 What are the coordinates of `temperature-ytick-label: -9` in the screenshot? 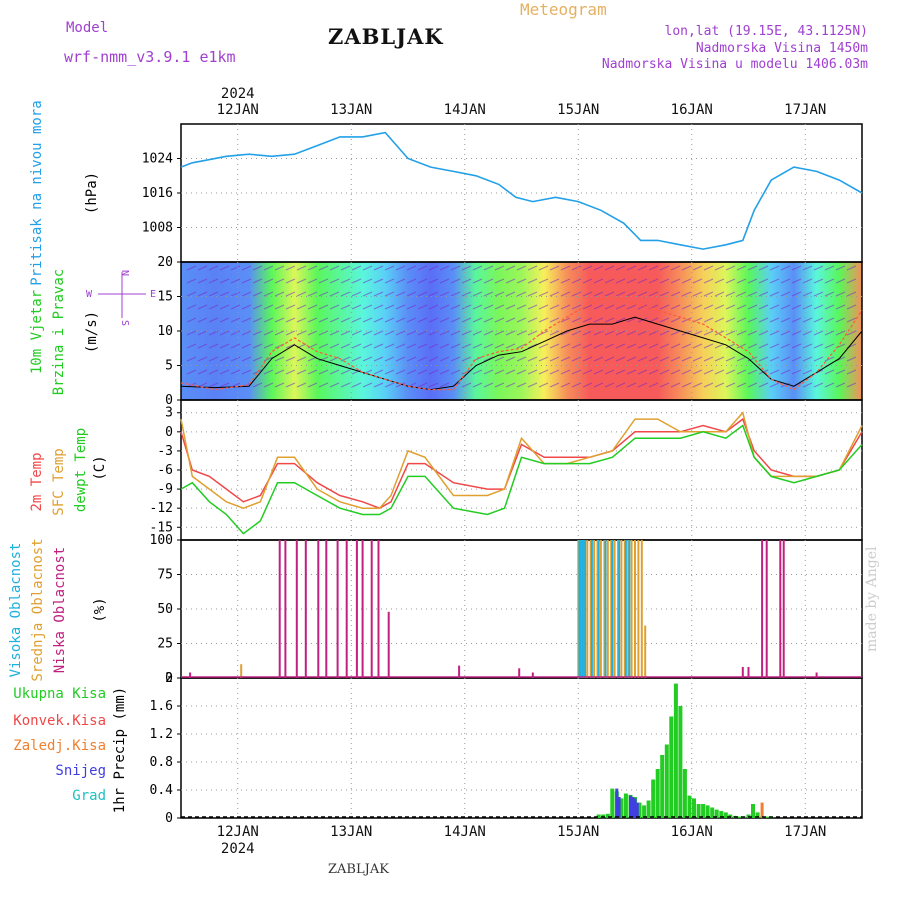 It's located at (165, 489).